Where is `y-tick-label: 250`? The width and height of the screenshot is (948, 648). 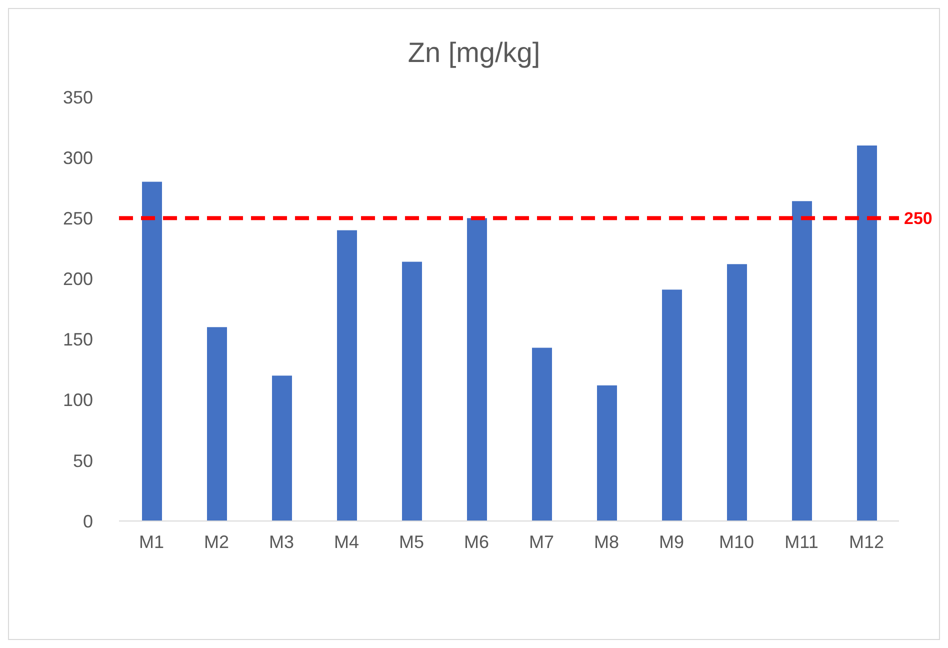 y-tick-label: 250 is located at coordinates (77, 218).